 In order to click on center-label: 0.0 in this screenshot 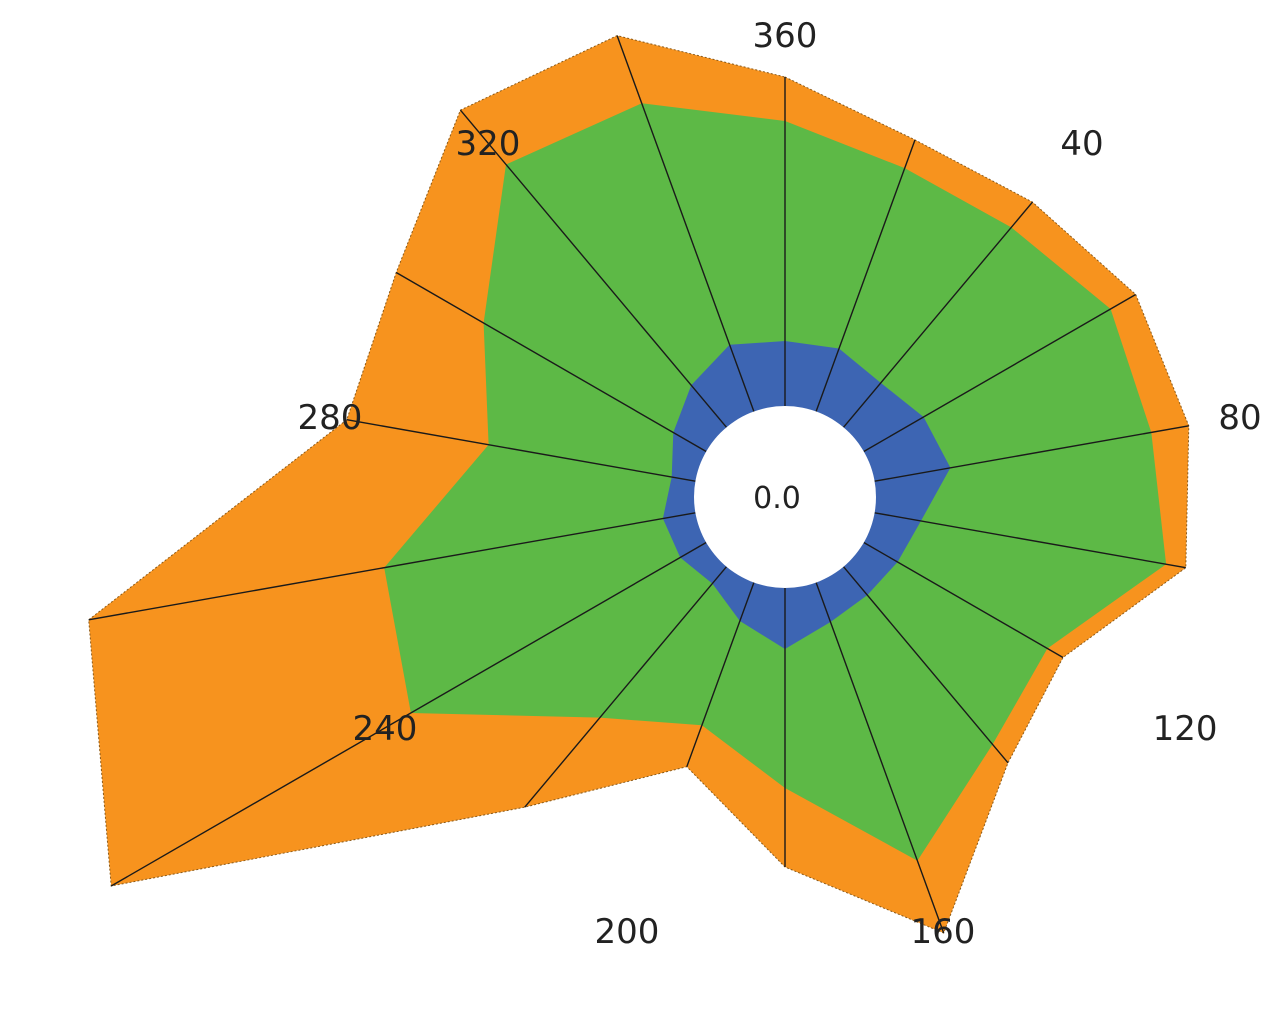, I will do `click(777, 498)`.